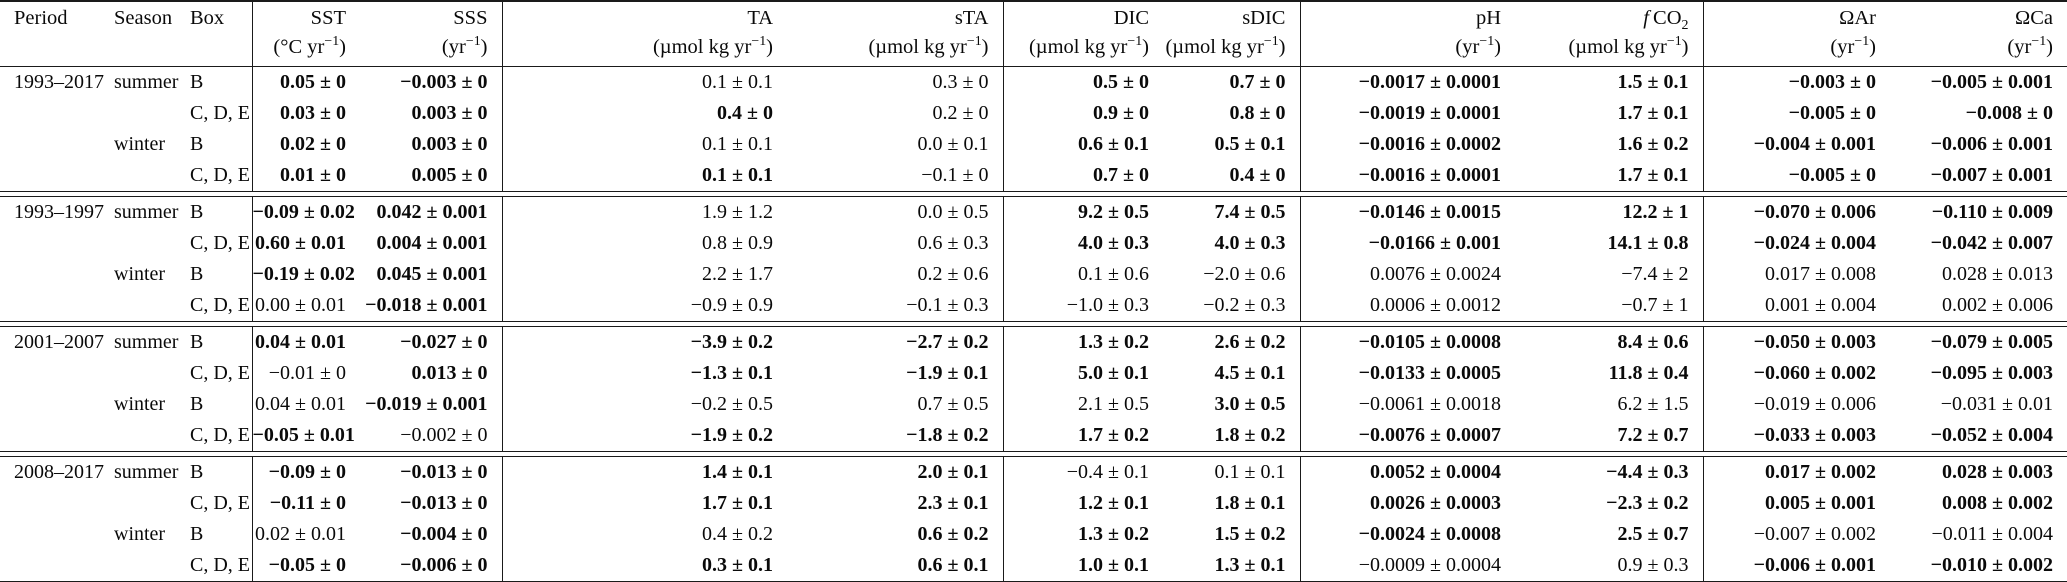  I want to click on cell-value: 1.5 ± 0.2, so click(1250, 533).